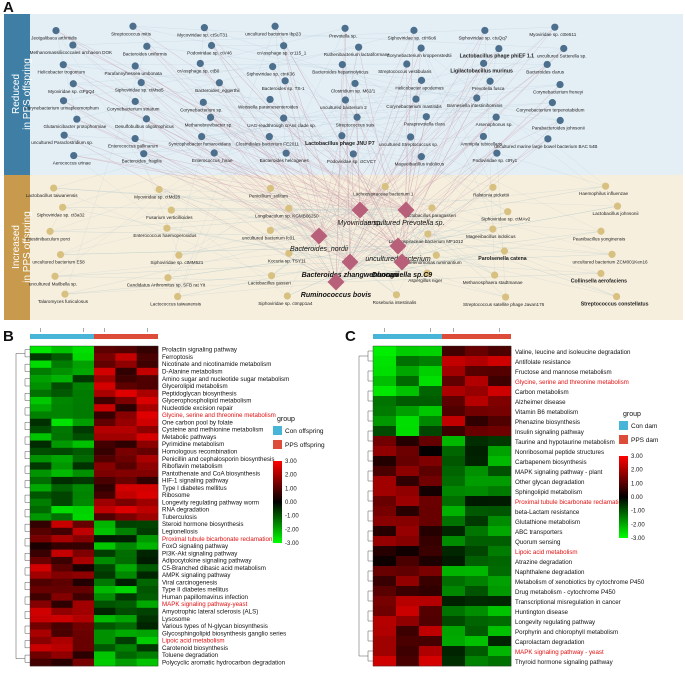 The image size is (685, 674). What do you see at coordinates (419, 87) in the screenshot?
I see `reduced-label: Helicobacter apodemus` at bounding box center [419, 87].